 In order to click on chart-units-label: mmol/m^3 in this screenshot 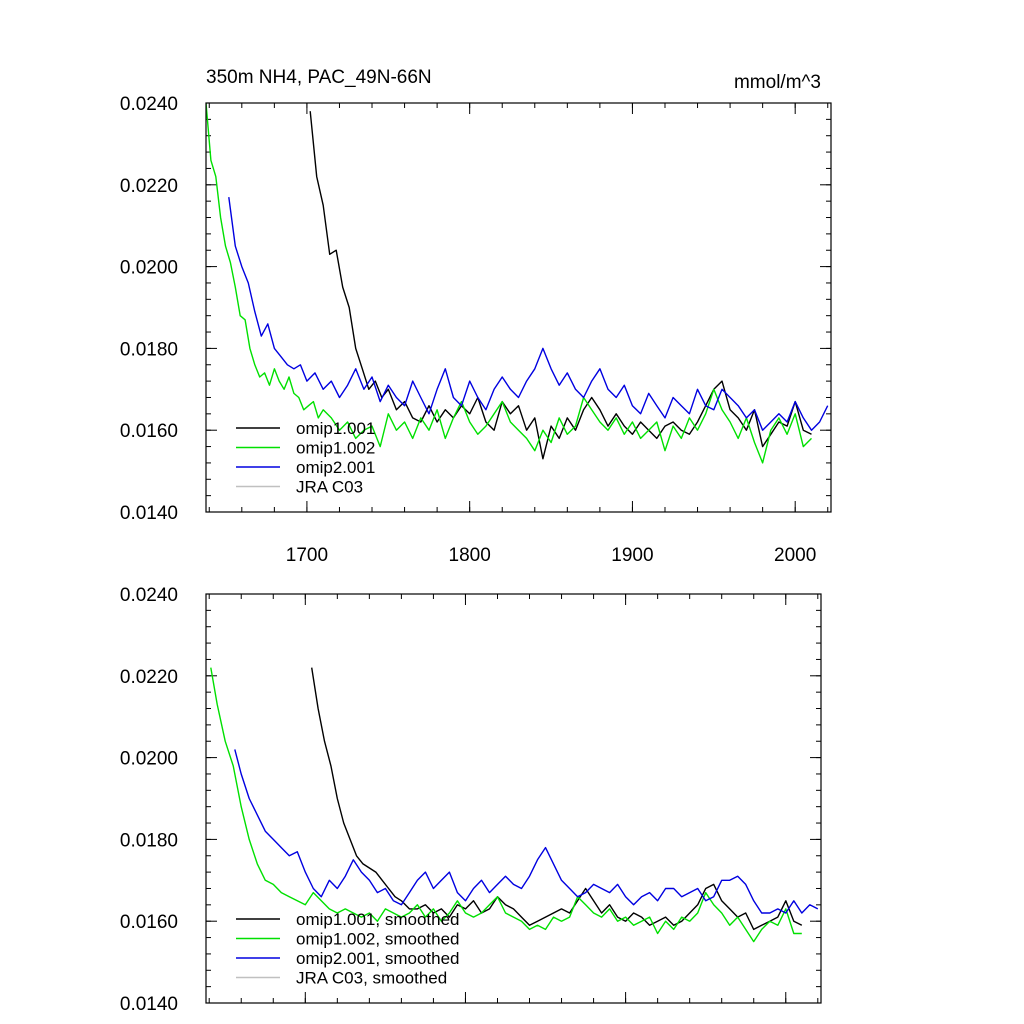, I will do `click(777, 82)`.